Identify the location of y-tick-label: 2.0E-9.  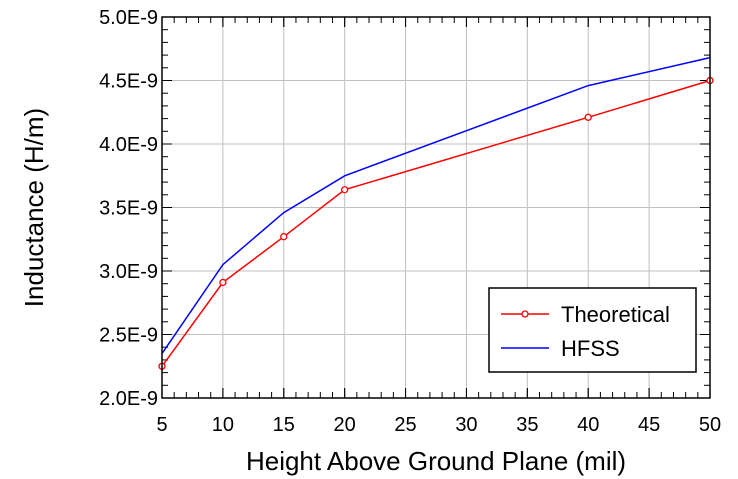
(128, 399).